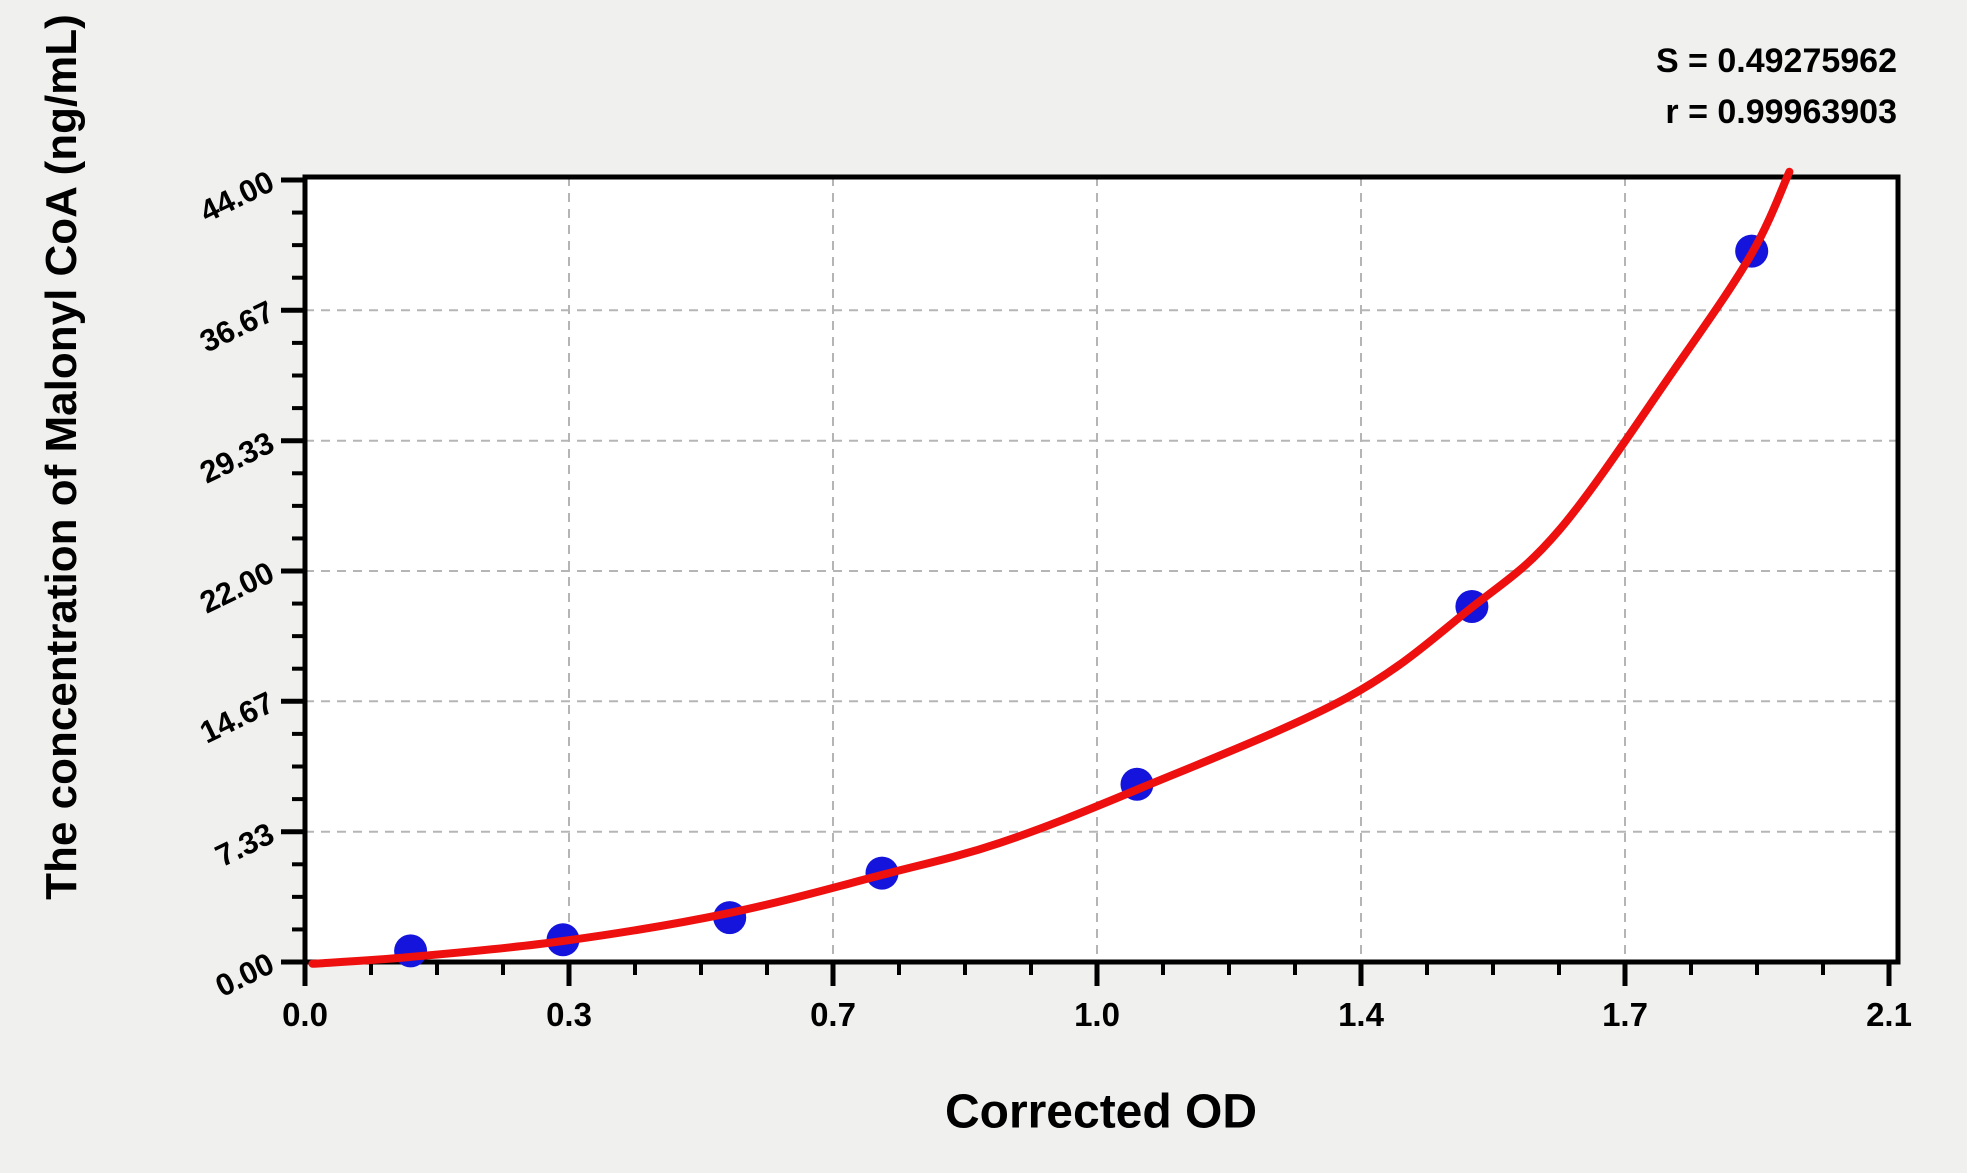 This screenshot has height=1173, width=1967. Describe the element at coordinates (61, 457) in the screenshot. I see `y-axis-title: The concentration of Malonyl CoA (ng/mL)` at that location.